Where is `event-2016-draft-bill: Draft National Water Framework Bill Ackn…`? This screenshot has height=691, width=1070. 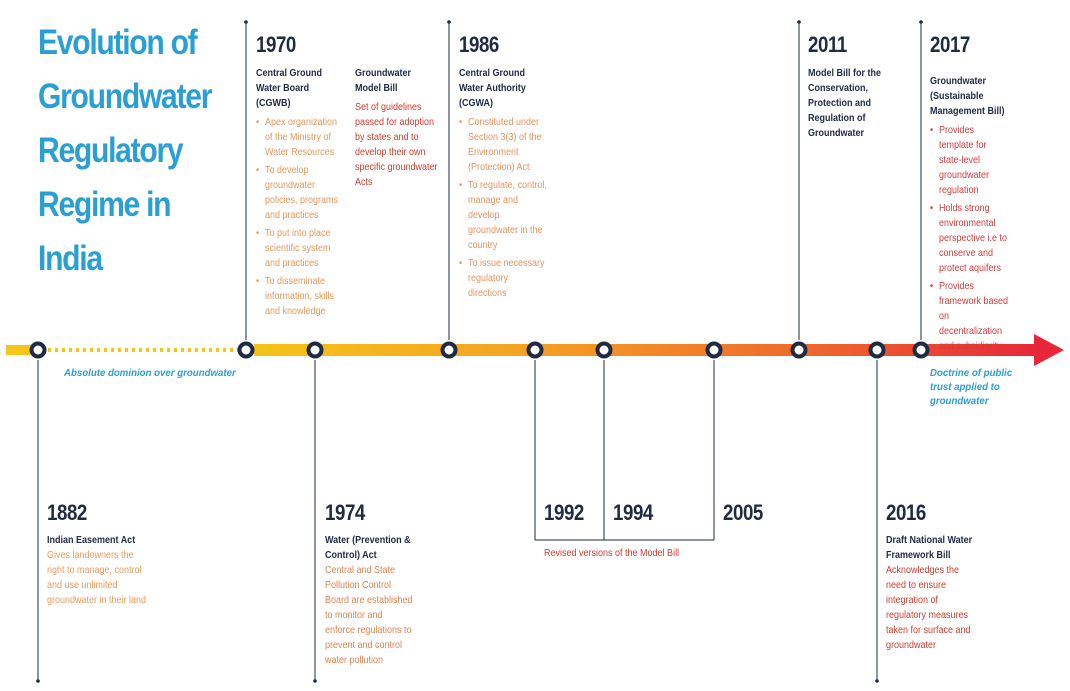 event-2016-draft-bill: Draft National Water Framework Bill Ackn… is located at coordinates (931, 593).